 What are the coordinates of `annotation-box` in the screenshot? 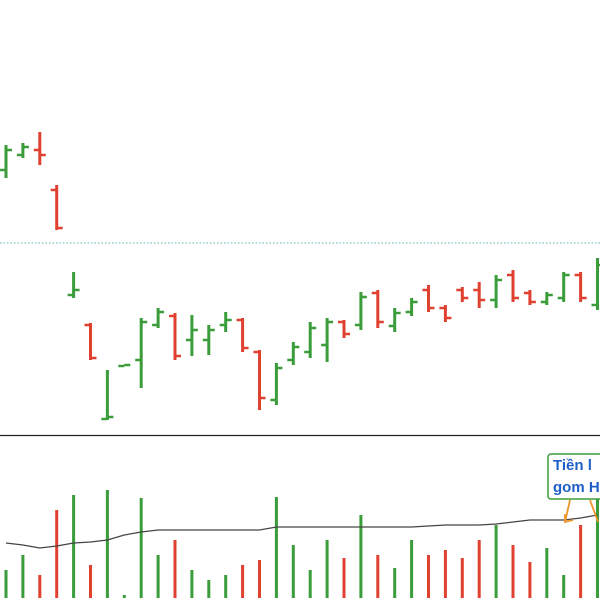 It's located at (573, 476).